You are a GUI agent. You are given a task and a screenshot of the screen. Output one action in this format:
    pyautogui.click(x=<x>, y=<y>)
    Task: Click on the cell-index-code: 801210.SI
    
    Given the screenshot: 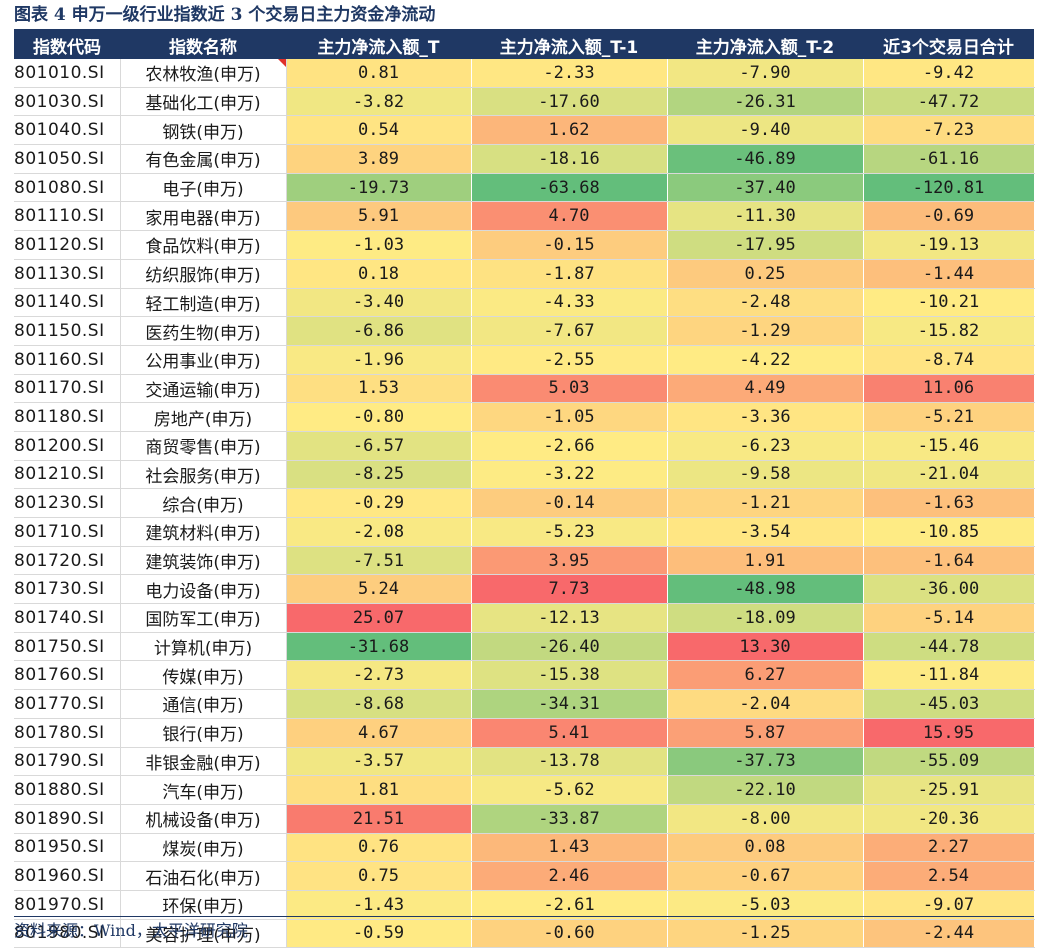 What is the action you would take?
    pyautogui.click(x=67, y=475)
    